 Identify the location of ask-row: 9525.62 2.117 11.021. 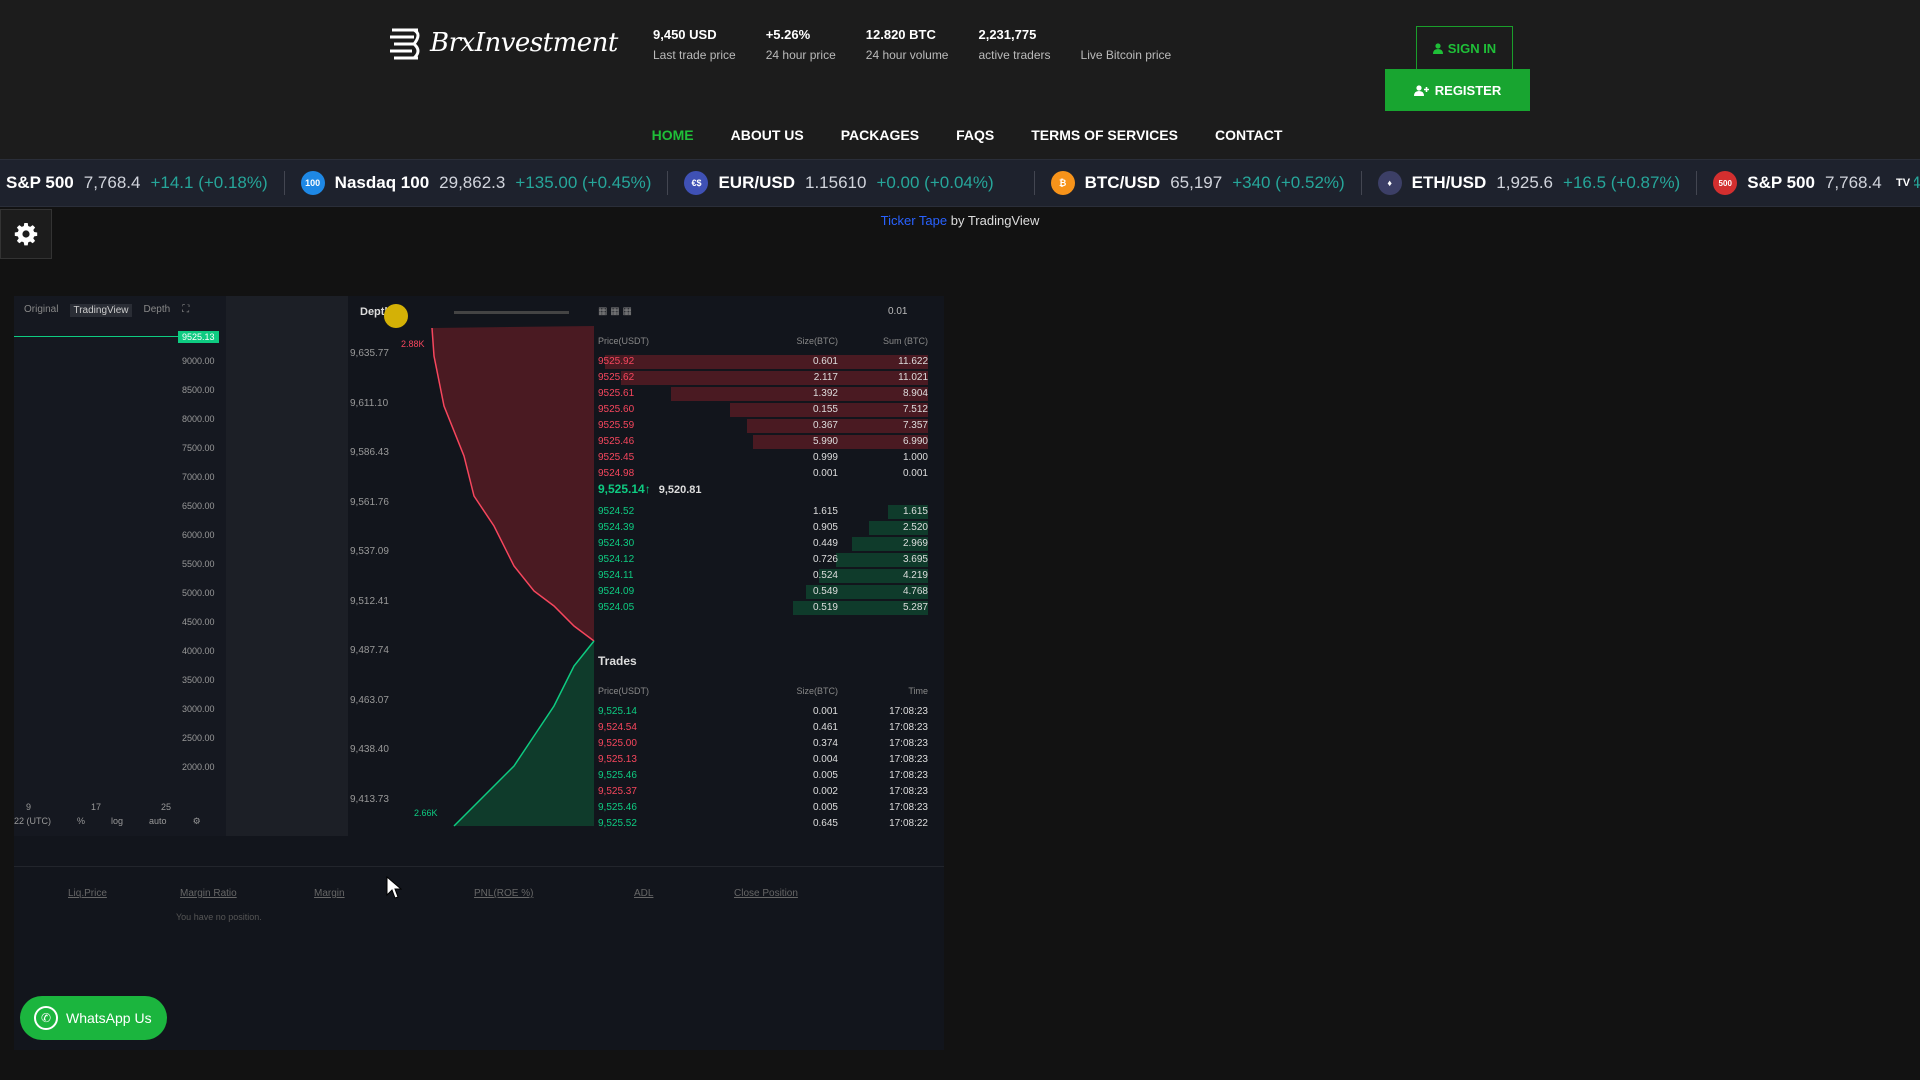
(763, 378).